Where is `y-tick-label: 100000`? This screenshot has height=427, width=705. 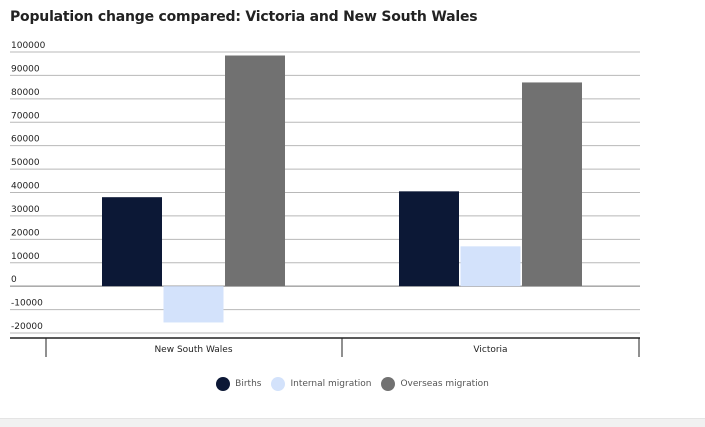 y-tick-label: 100000 is located at coordinates (28, 46).